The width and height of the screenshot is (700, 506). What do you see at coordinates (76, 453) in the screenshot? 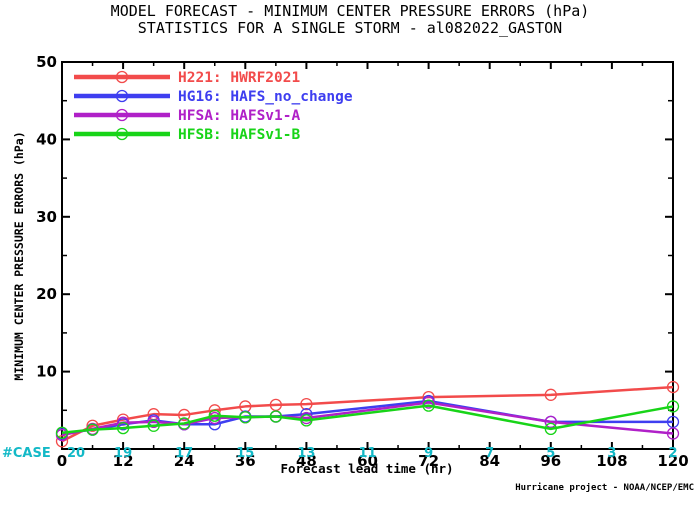
I see `case-count: 20` at bounding box center [76, 453].